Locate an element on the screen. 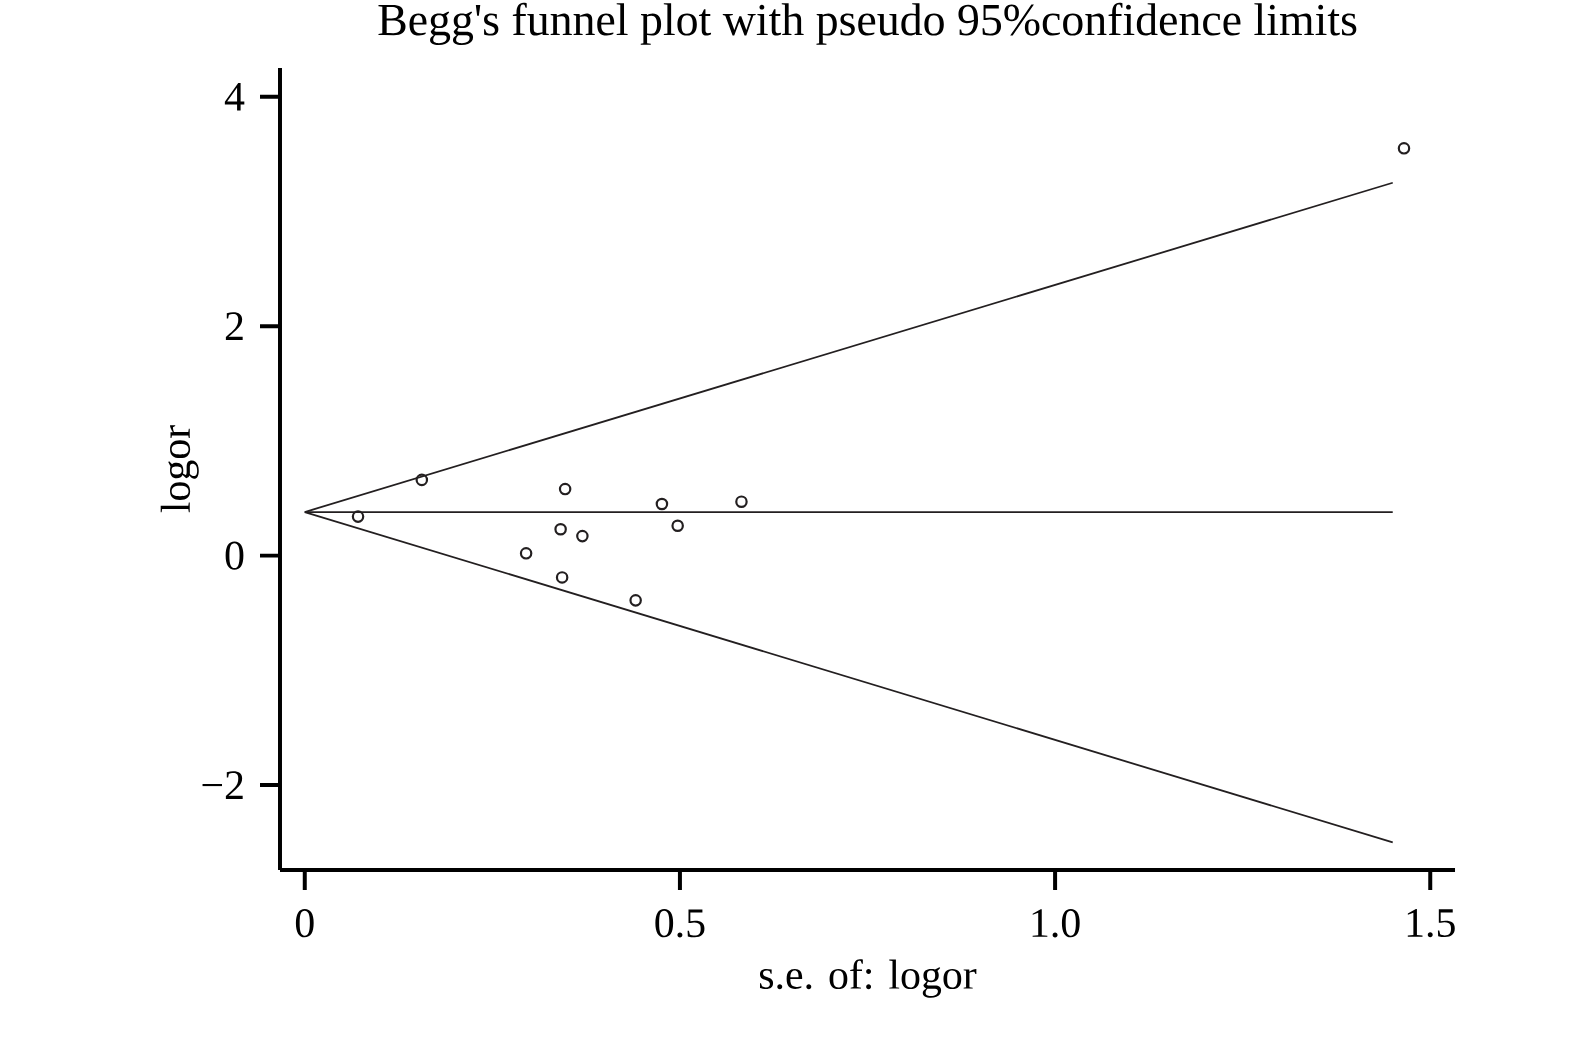 The height and width of the screenshot is (1048, 1575). y-axis-title: logor is located at coordinates (179, 469).